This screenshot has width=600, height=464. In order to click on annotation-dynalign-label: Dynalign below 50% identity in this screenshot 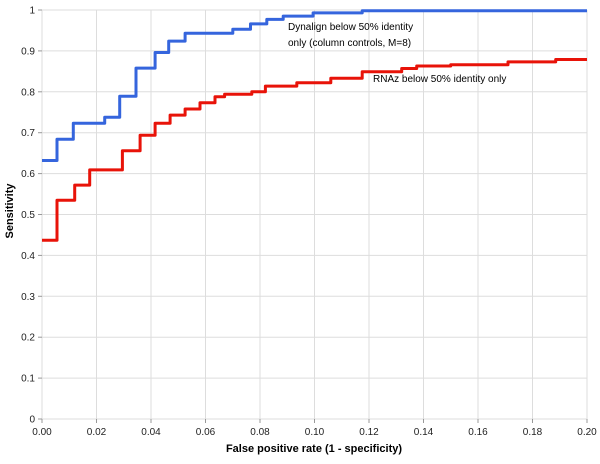, I will do `click(350, 27)`.